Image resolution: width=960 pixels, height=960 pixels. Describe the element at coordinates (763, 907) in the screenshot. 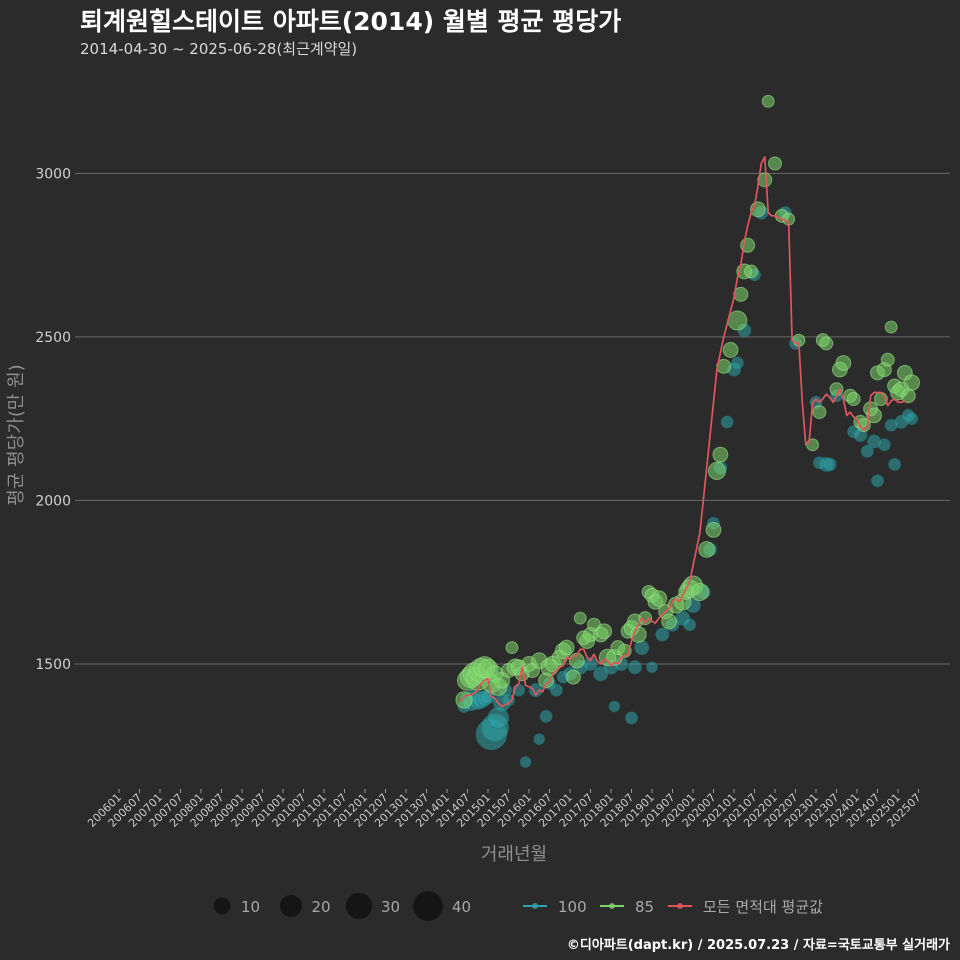

I see `legend-series-label: 모든 면적대 평균값` at that location.